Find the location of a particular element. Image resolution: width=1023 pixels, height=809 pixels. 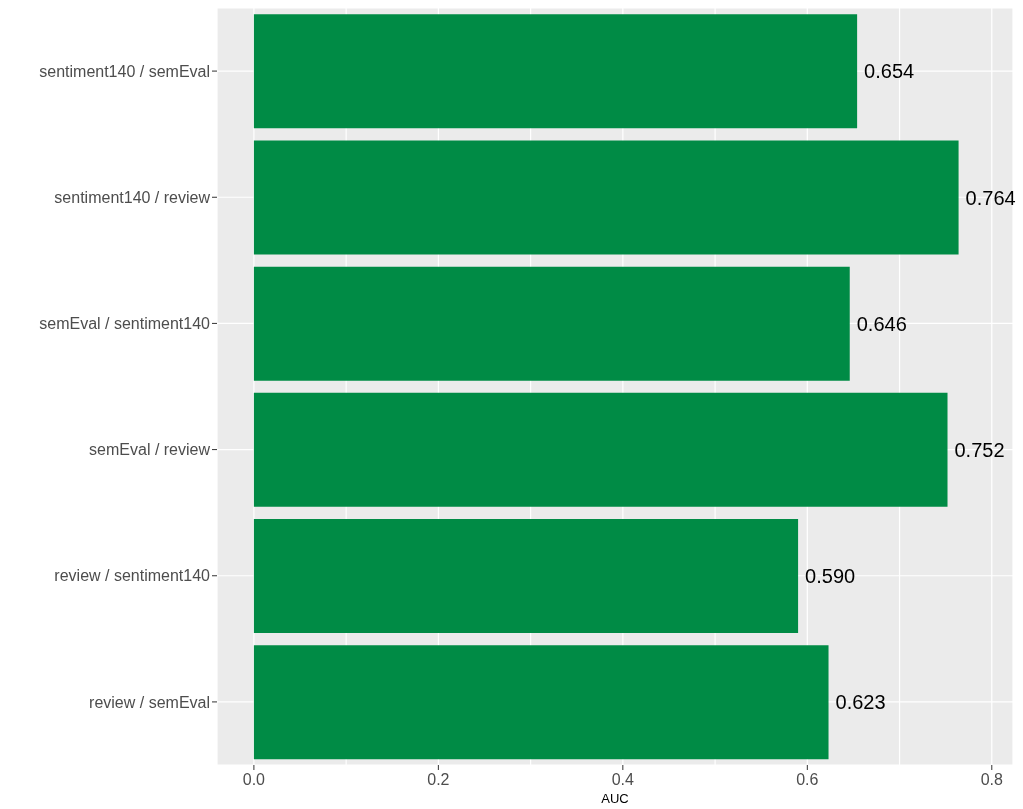

x-tick-label: 0.0 is located at coordinates (254, 779).